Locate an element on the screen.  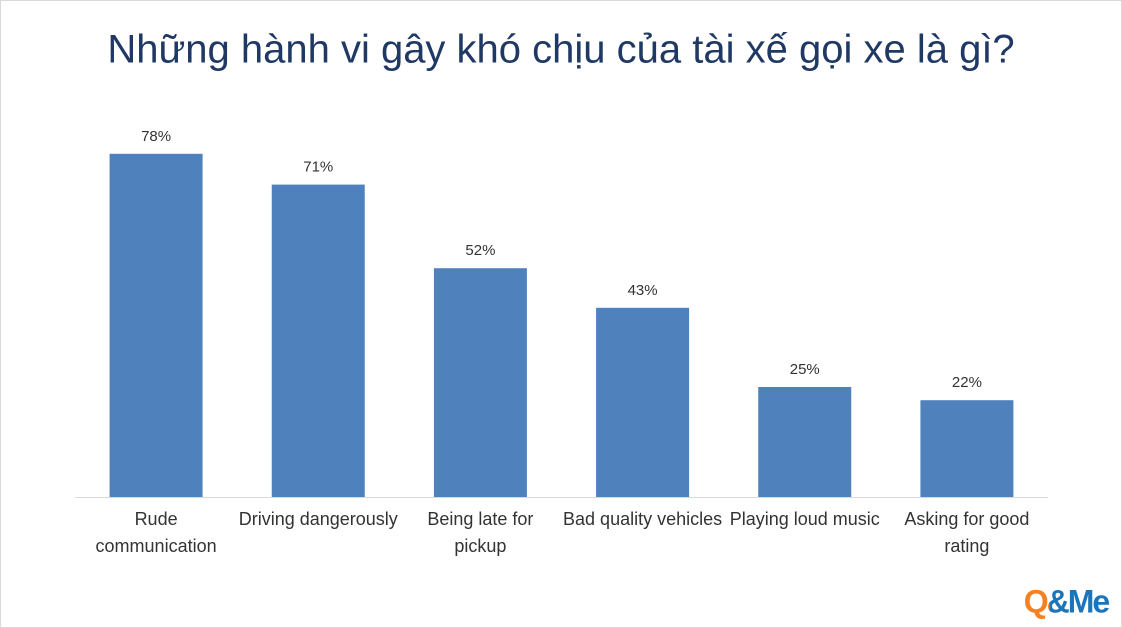
value-label: 25% is located at coordinates (805, 369).